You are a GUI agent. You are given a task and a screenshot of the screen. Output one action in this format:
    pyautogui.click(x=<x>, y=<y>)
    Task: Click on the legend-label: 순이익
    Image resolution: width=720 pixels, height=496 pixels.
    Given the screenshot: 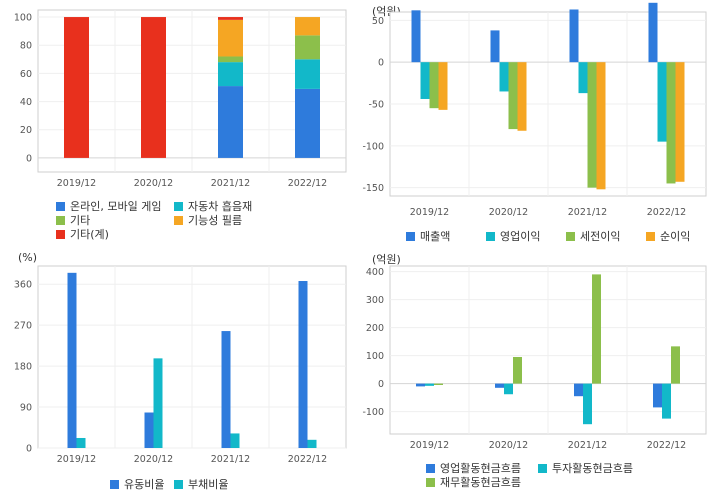 What is the action you would take?
    pyautogui.click(x=675, y=236)
    